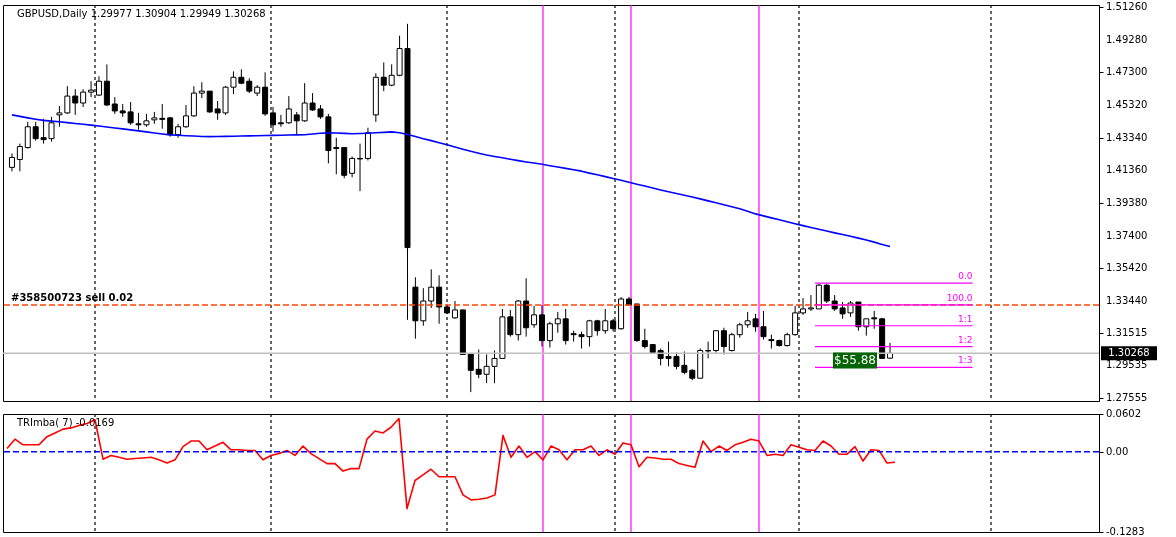  What do you see at coordinates (855, 360) in the screenshot?
I see `annotation: $55.88` at bounding box center [855, 360].